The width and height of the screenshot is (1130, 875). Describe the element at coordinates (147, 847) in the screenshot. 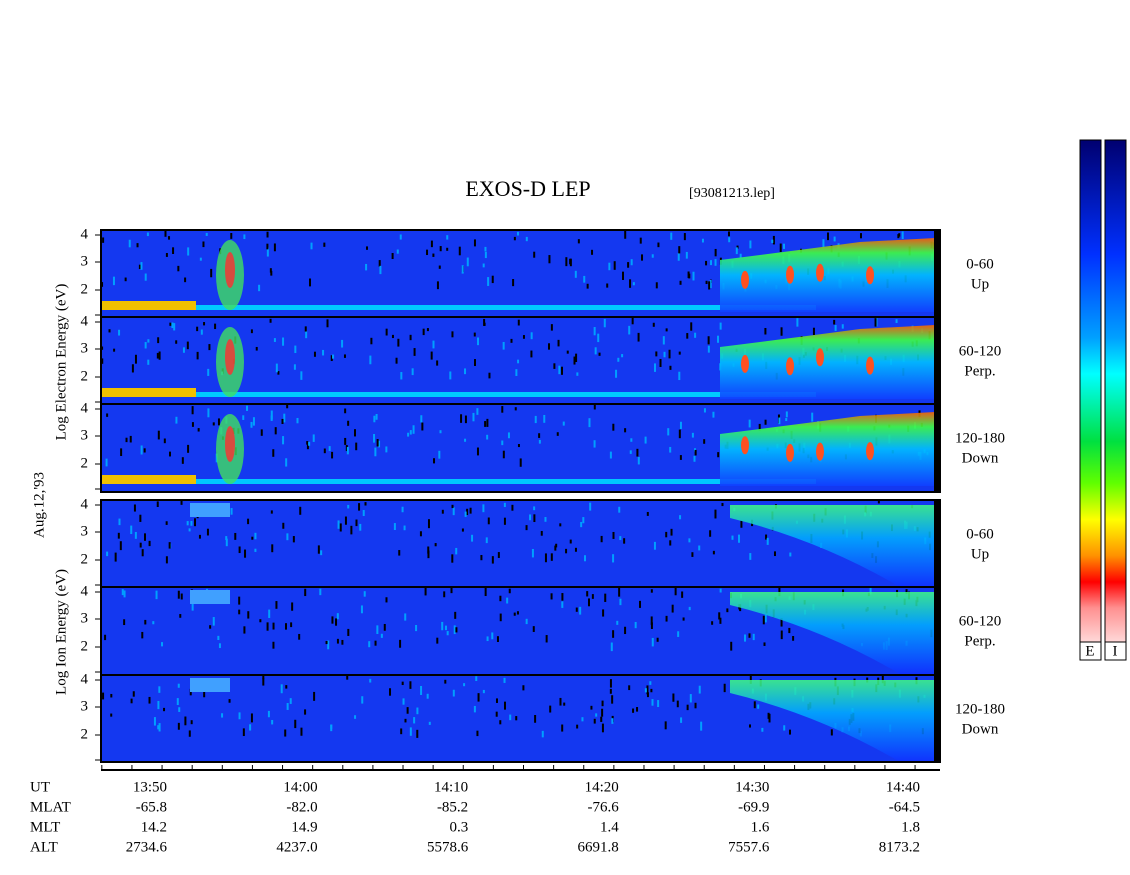

I see `row-value: 2734.6` at that location.